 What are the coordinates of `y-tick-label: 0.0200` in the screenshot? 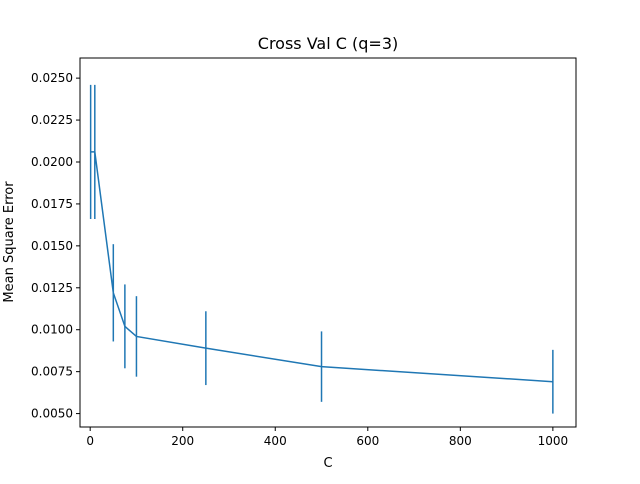 It's located at (52, 162).